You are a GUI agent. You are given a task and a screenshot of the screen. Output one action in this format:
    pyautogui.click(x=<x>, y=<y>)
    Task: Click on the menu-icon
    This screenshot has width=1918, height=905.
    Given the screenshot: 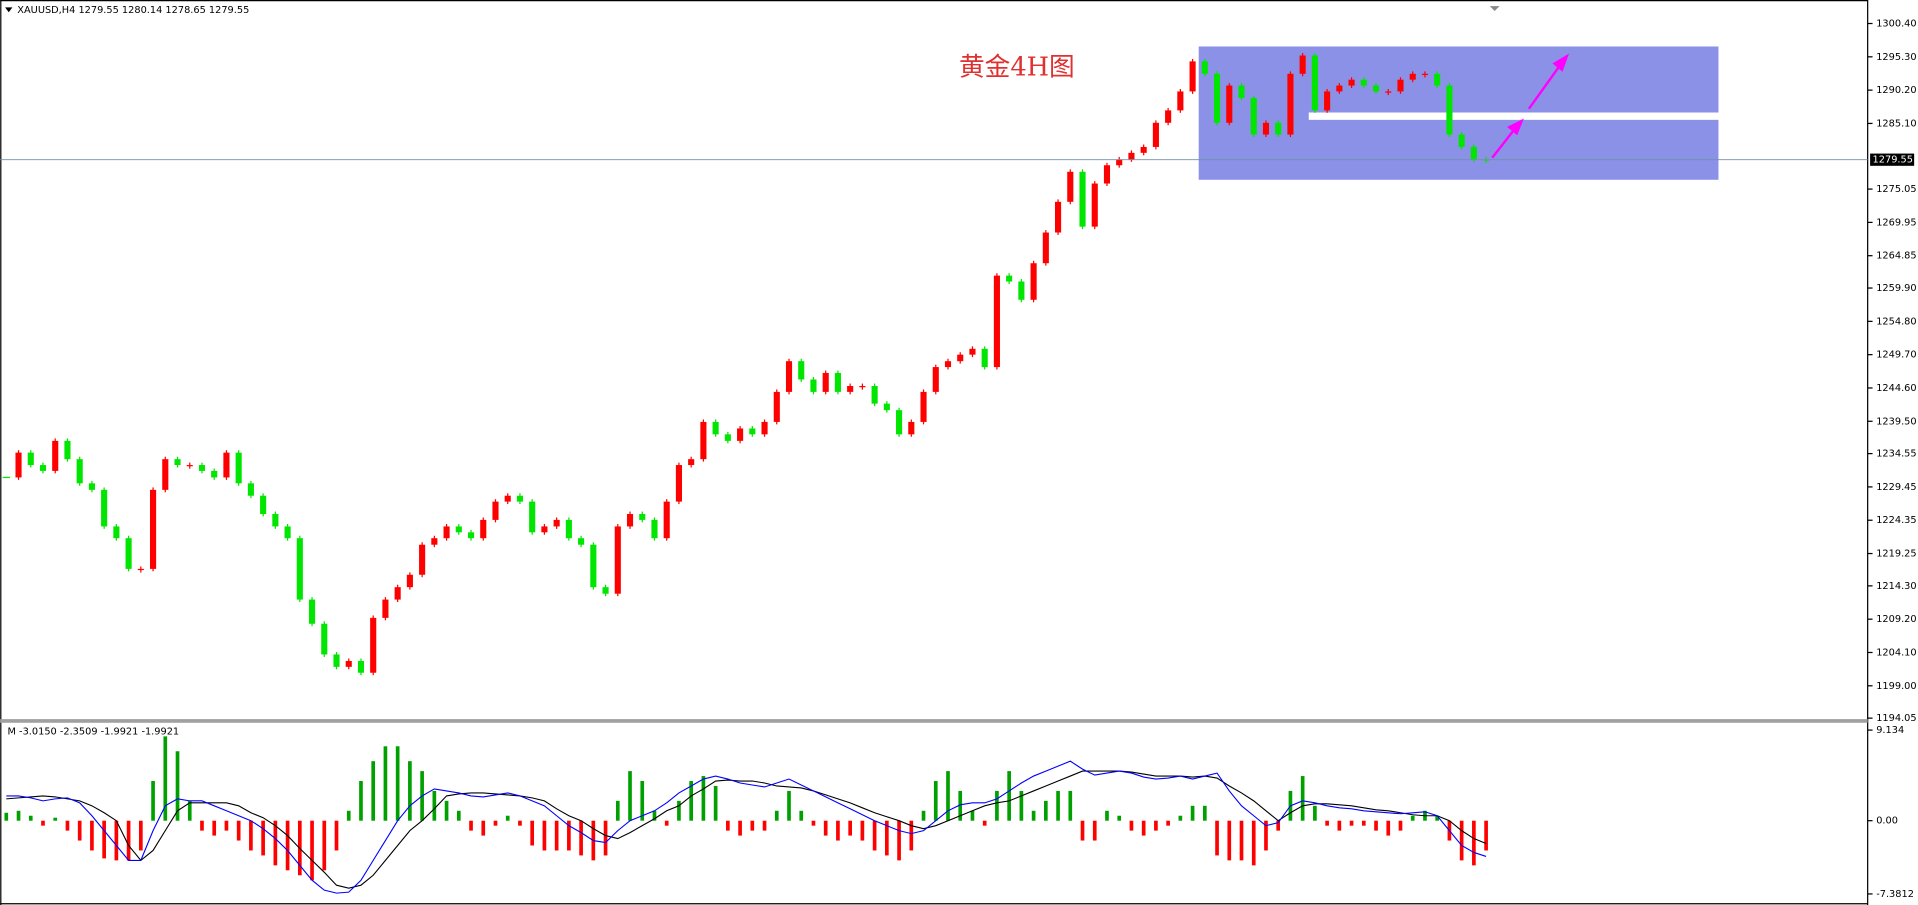 What is the action you would take?
    pyautogui.click(x=9, y=10)
    